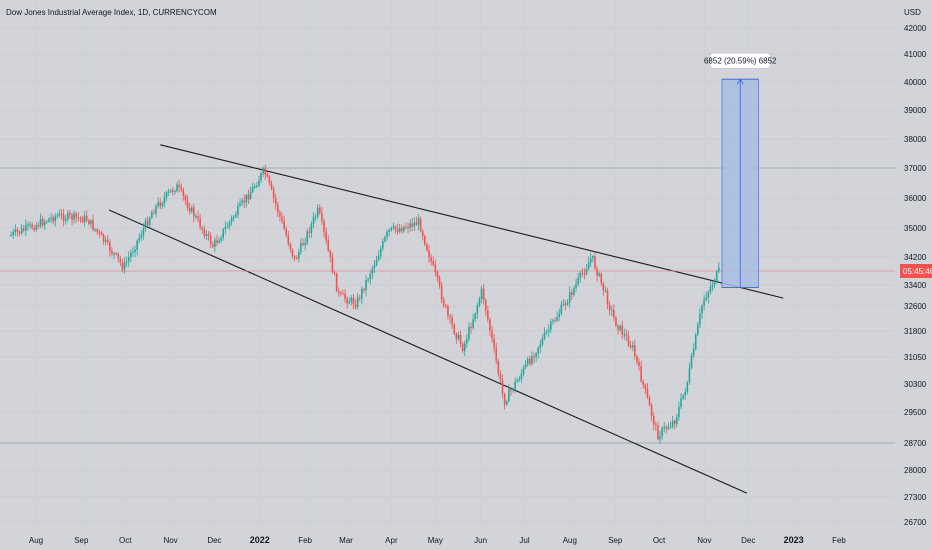  I want to click on price-tick-label: 38000, so click(915, 139).